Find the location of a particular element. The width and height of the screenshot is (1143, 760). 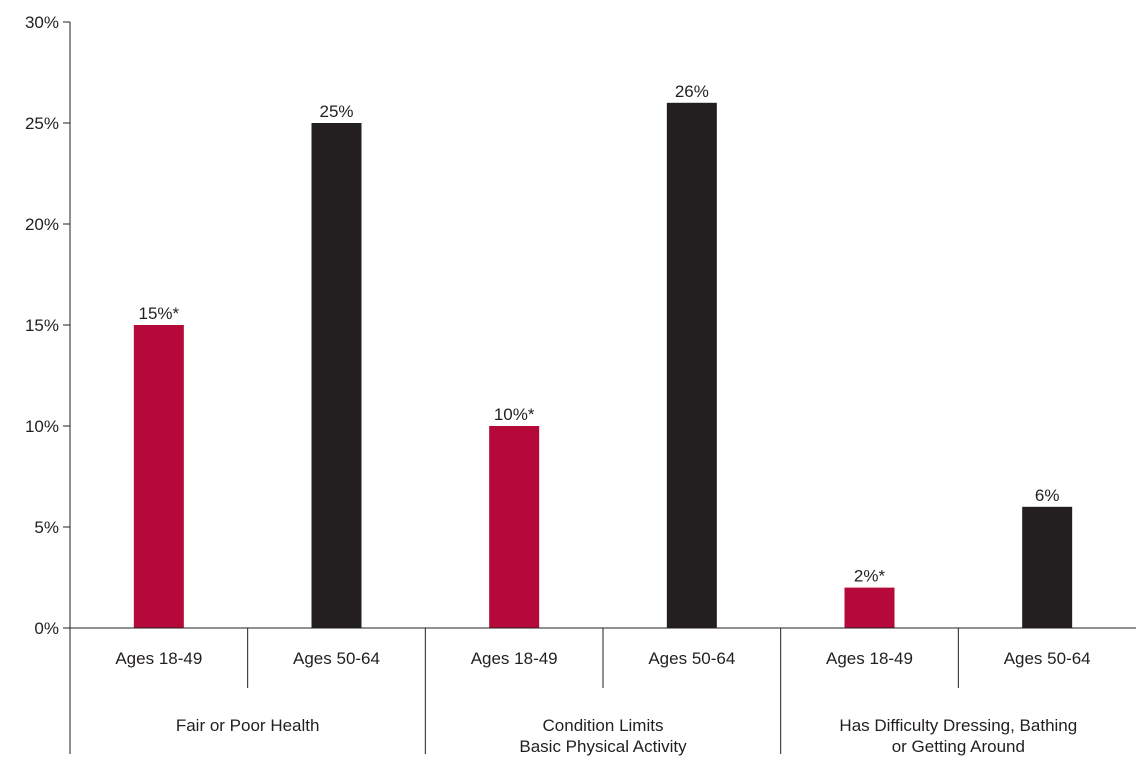

data-label: 6% is located at coordinates (1047, 495).